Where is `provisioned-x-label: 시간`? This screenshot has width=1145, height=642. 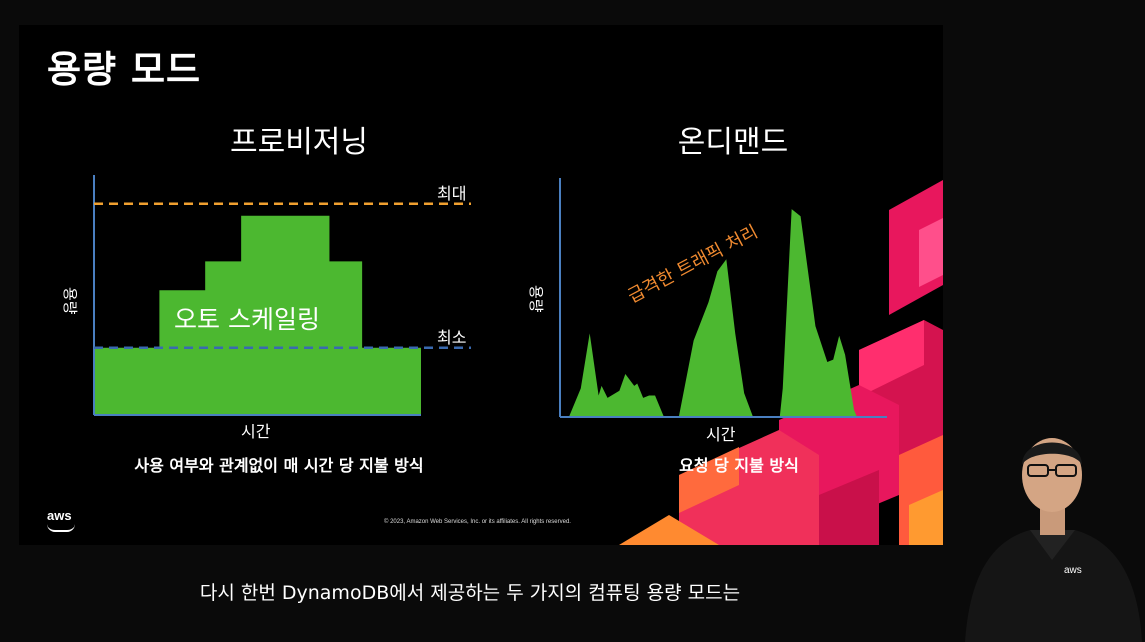
provisioned-x-label: 시간 is located at coordinates (256, 431).